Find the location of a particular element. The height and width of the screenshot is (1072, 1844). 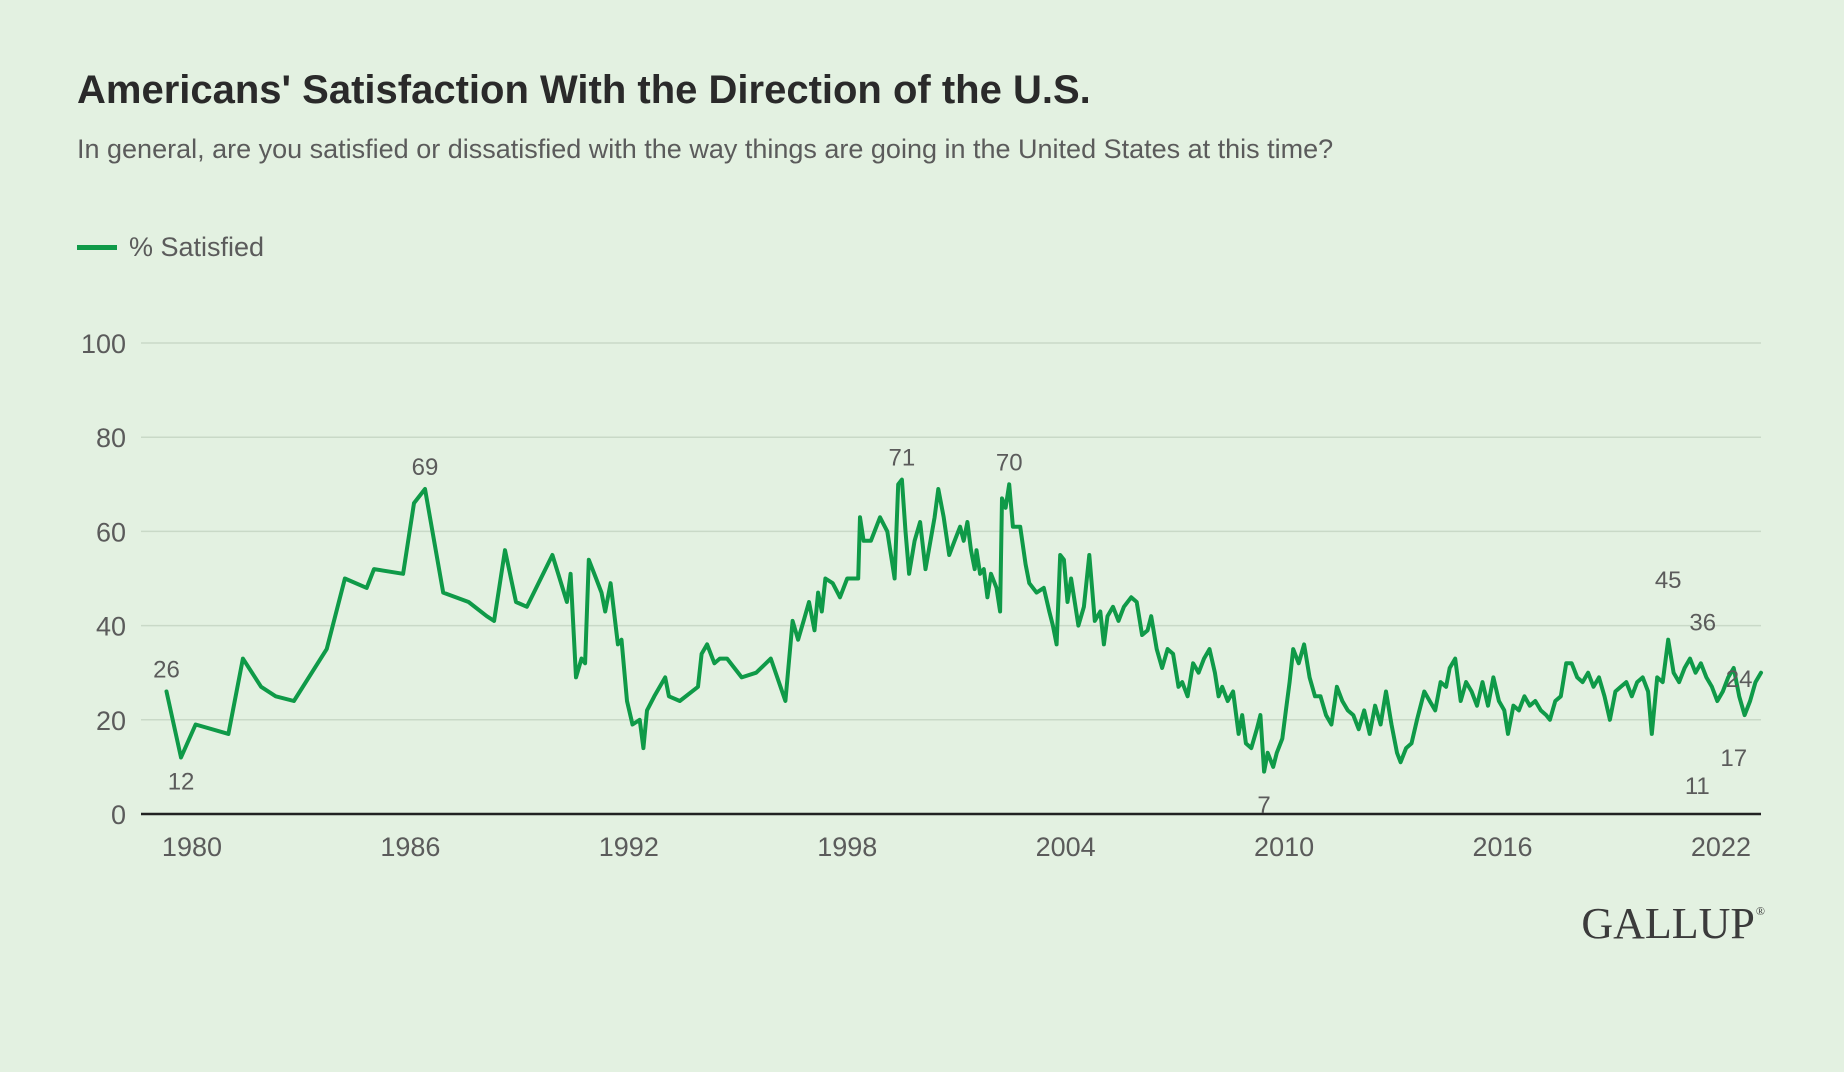

data-label: 24 is located at coordinates (1739, 679).